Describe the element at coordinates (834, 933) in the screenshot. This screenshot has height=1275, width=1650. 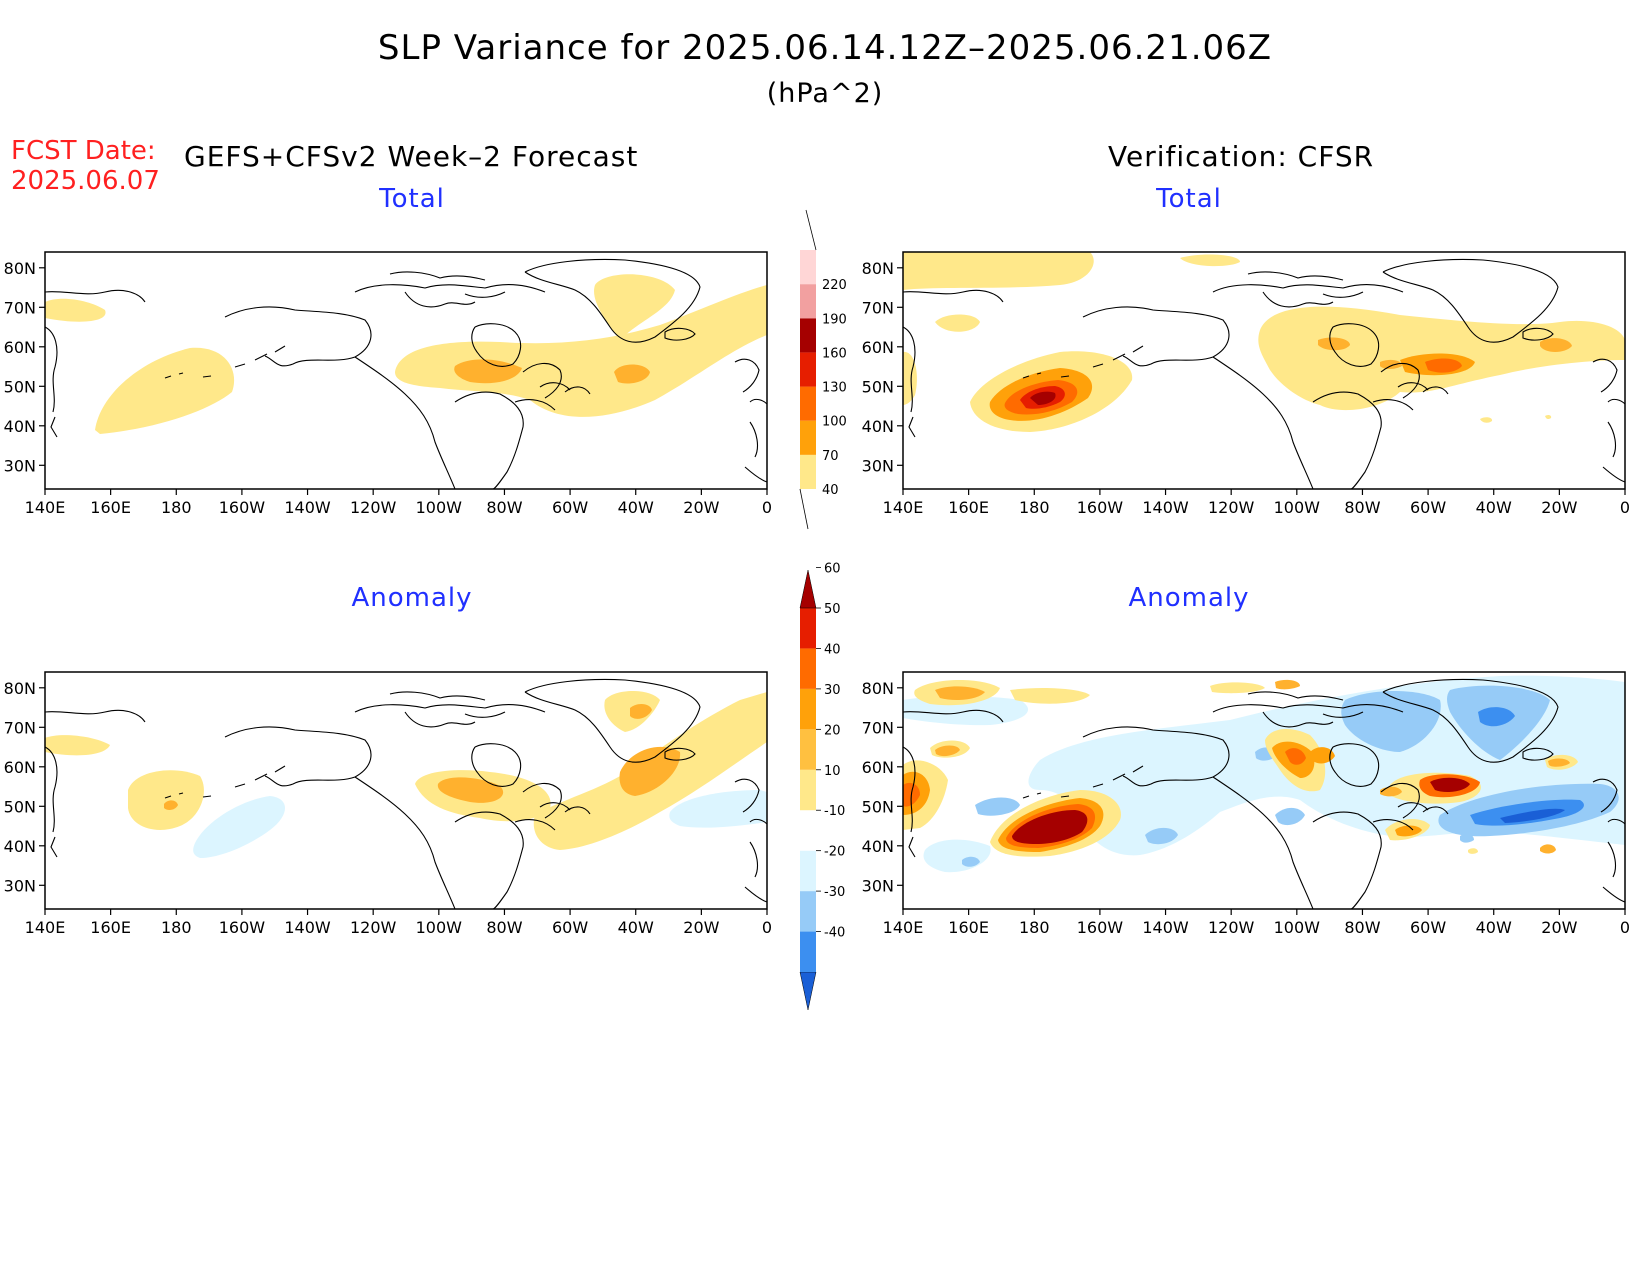
I see `colorbar-label: -40` at that location.